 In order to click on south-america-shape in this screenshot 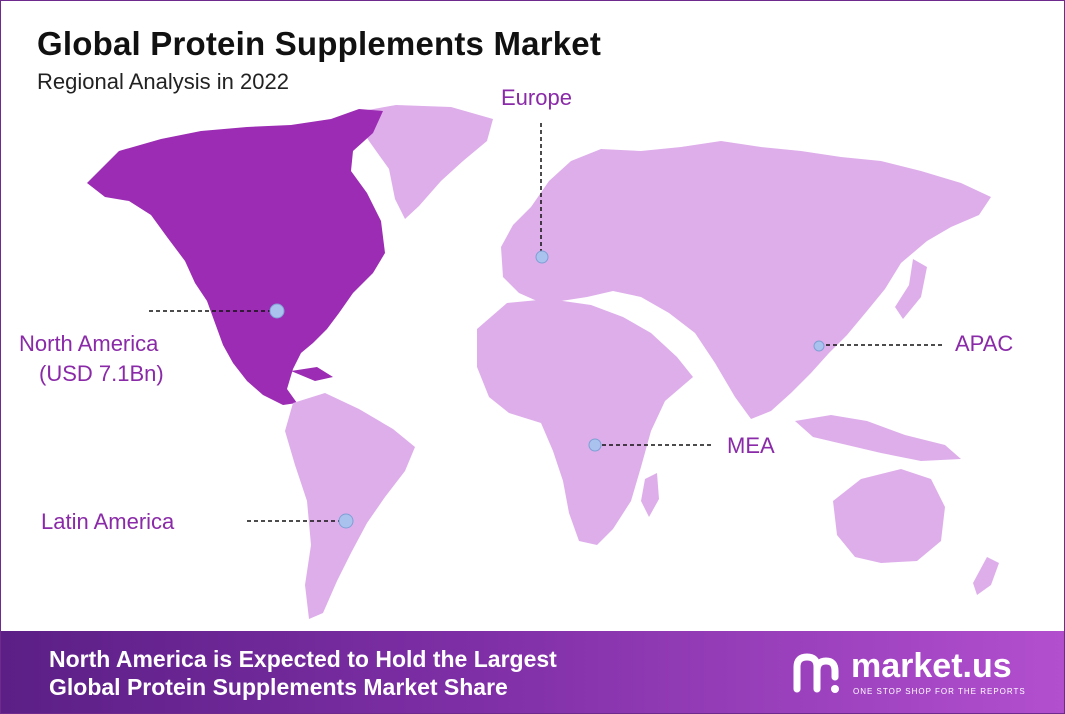, I will do `click(350, 506)`.